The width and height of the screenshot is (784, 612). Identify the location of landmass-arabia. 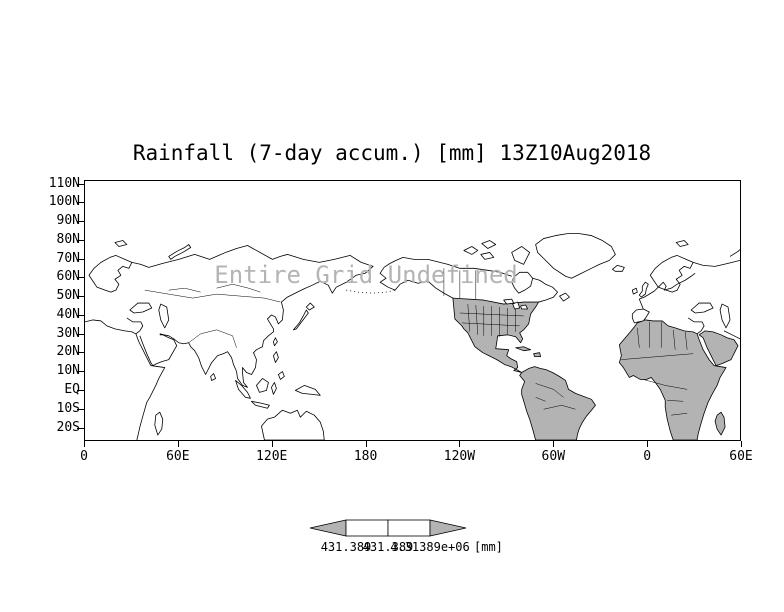
(718, 348).